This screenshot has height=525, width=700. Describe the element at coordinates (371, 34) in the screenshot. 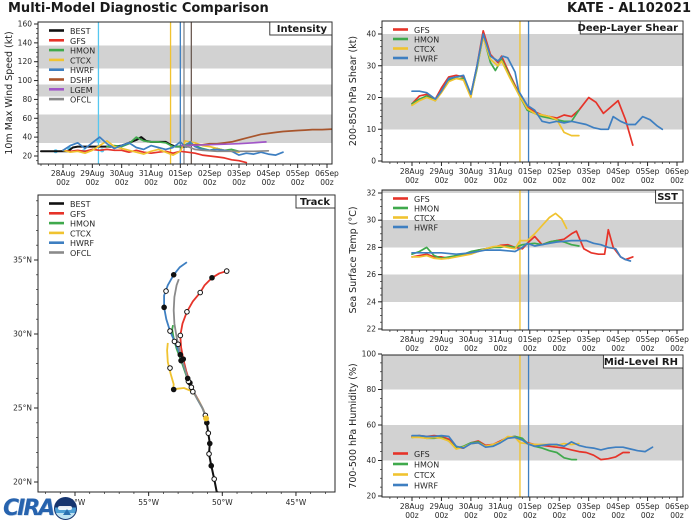

I see `y-tick-label: 40` at that location.